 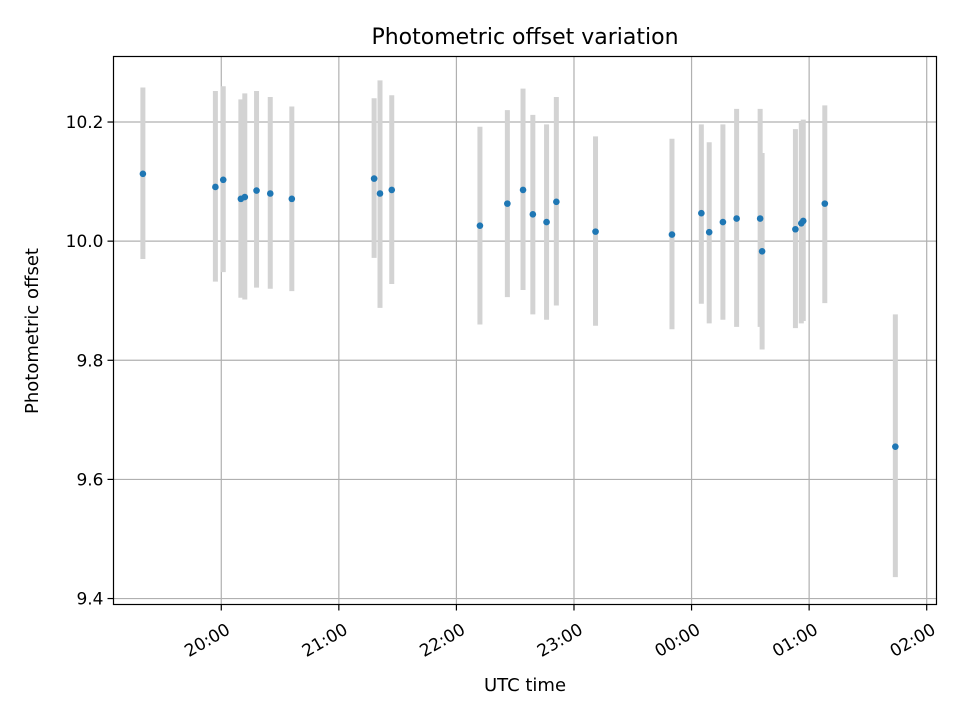 What do you see at coordinates (678, 641) in the screenshot?
I see `x-tick-label: 00:00` at bounding box center [678, 641].